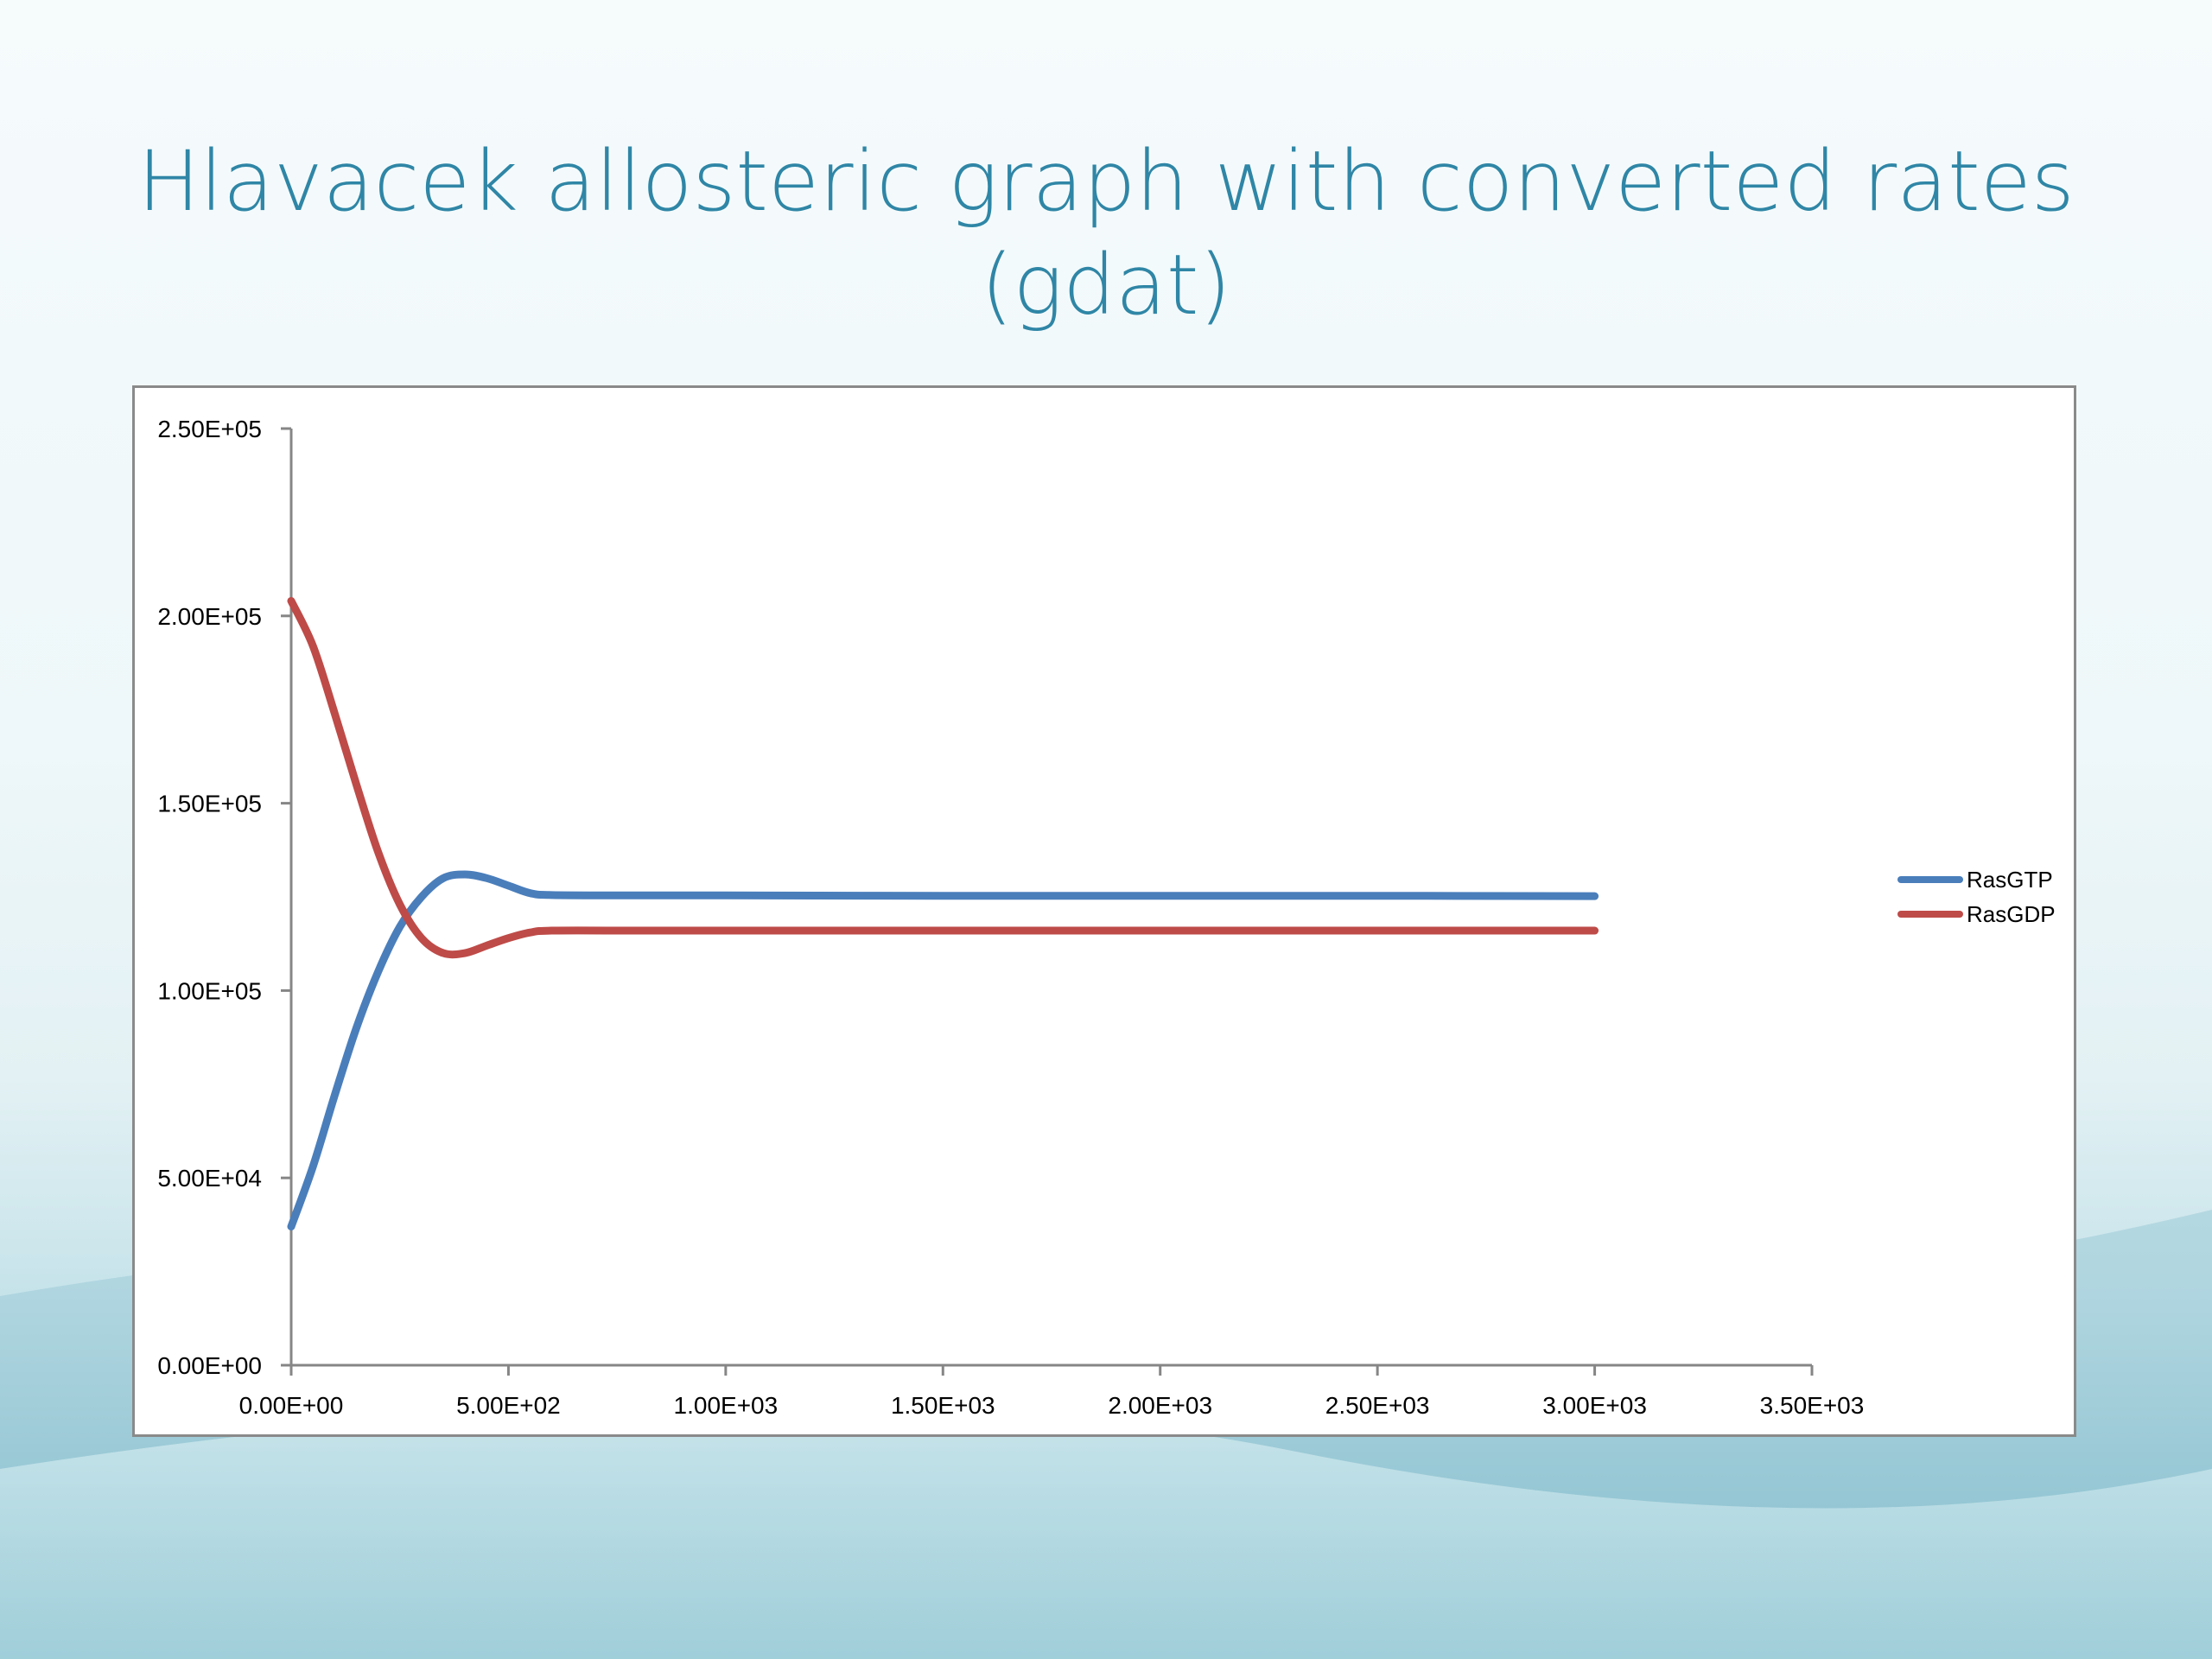 The image size is (2212, 1659). What do you see at coordinates (209, 1365) in the screenshot?
I see `y-tick-label: 0.00E+00` at bounding box center [209, 1365].